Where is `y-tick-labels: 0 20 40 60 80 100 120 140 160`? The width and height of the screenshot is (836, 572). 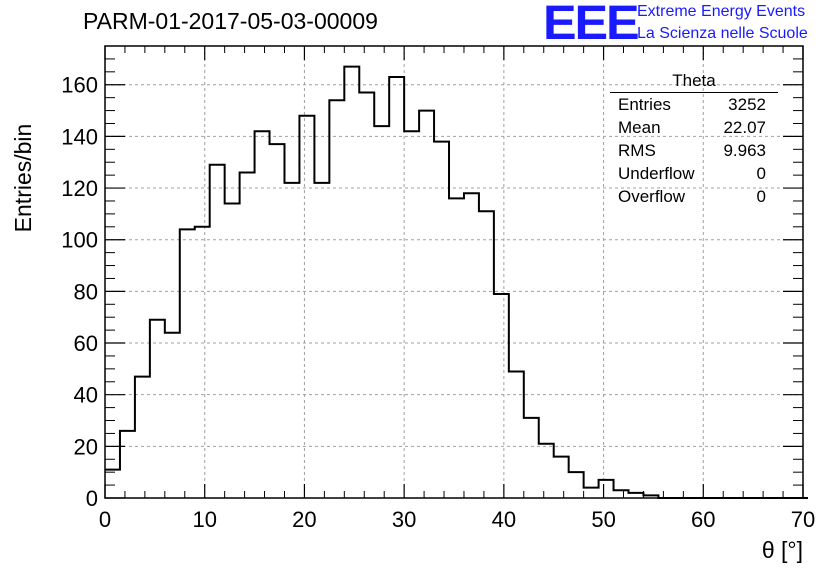 y-tick-labels: 0 20 40 60 80 100 120 140 160 is located at coordinates (79, 292).